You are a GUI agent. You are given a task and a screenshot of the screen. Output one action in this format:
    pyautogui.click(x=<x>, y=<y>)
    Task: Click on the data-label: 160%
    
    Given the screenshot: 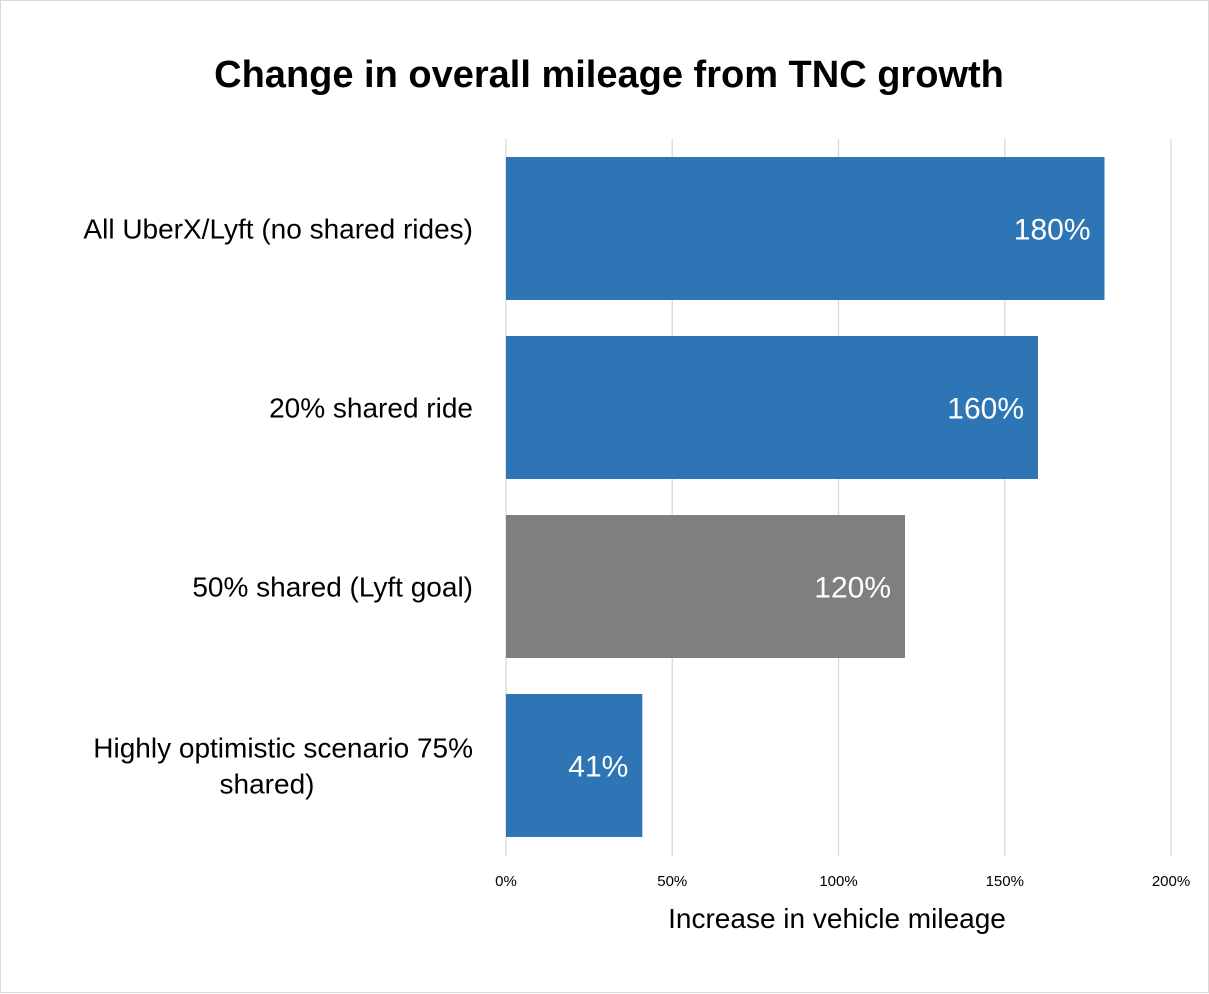 What is the action you would take?
    pyautogui.click(x=985, y=409)
    